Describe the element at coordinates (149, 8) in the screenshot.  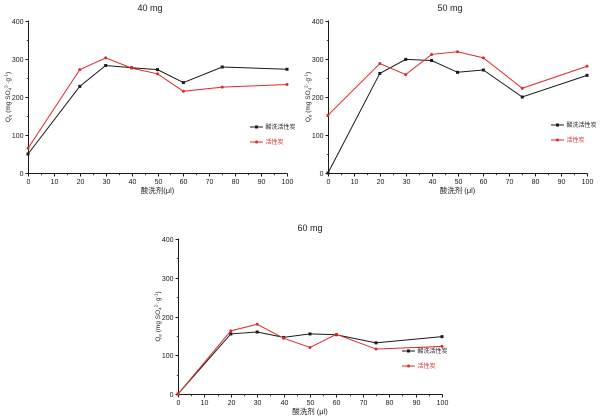
I see `chart-title: 40 mg` at that location.